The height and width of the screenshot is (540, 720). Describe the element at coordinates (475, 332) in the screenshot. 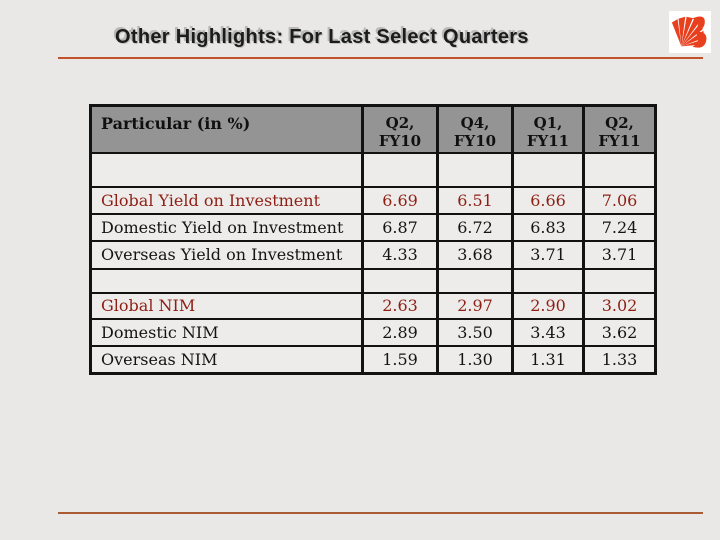

I see `value-cell: 3.50` at that location.